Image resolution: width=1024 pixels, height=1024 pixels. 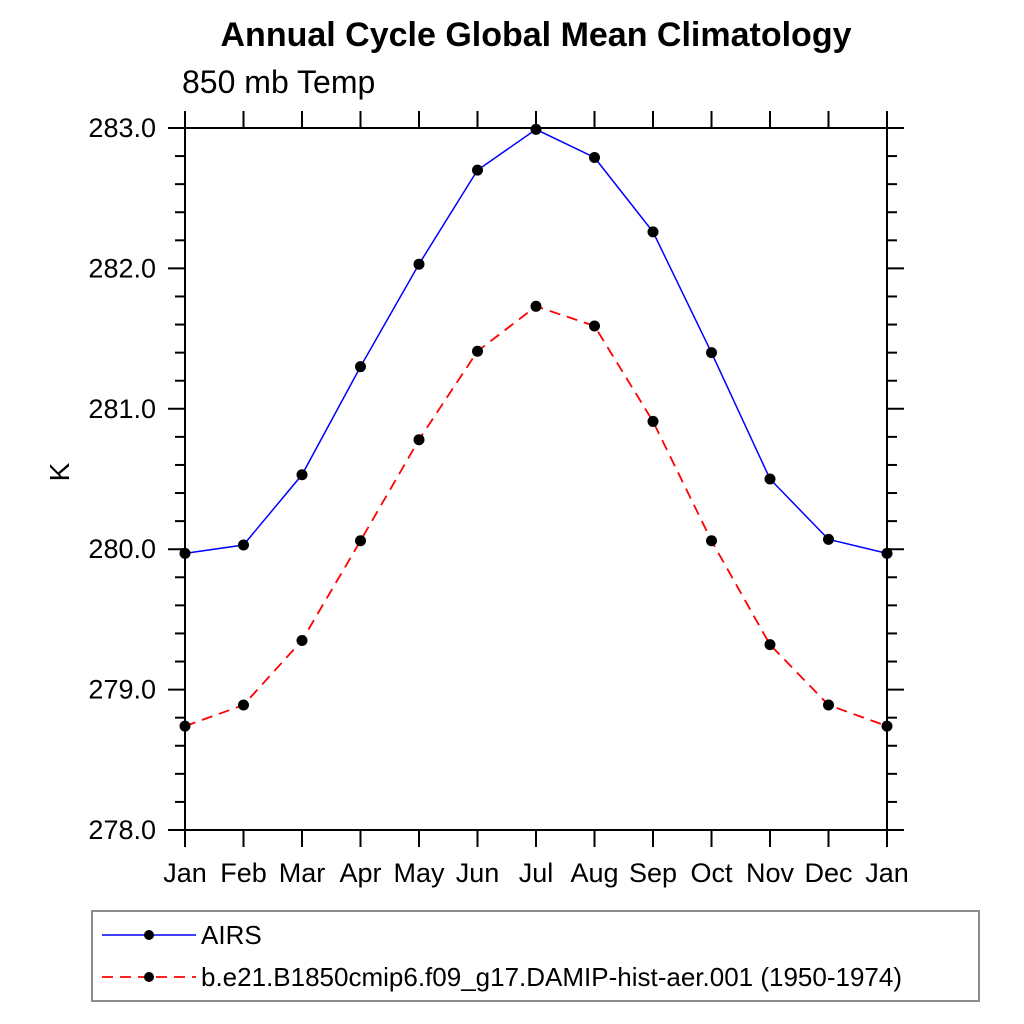 What do you see at coordinates (122, 409) in the screenshot?
I see `y-tick-label: 281.0` at bounding box center [122, 409].